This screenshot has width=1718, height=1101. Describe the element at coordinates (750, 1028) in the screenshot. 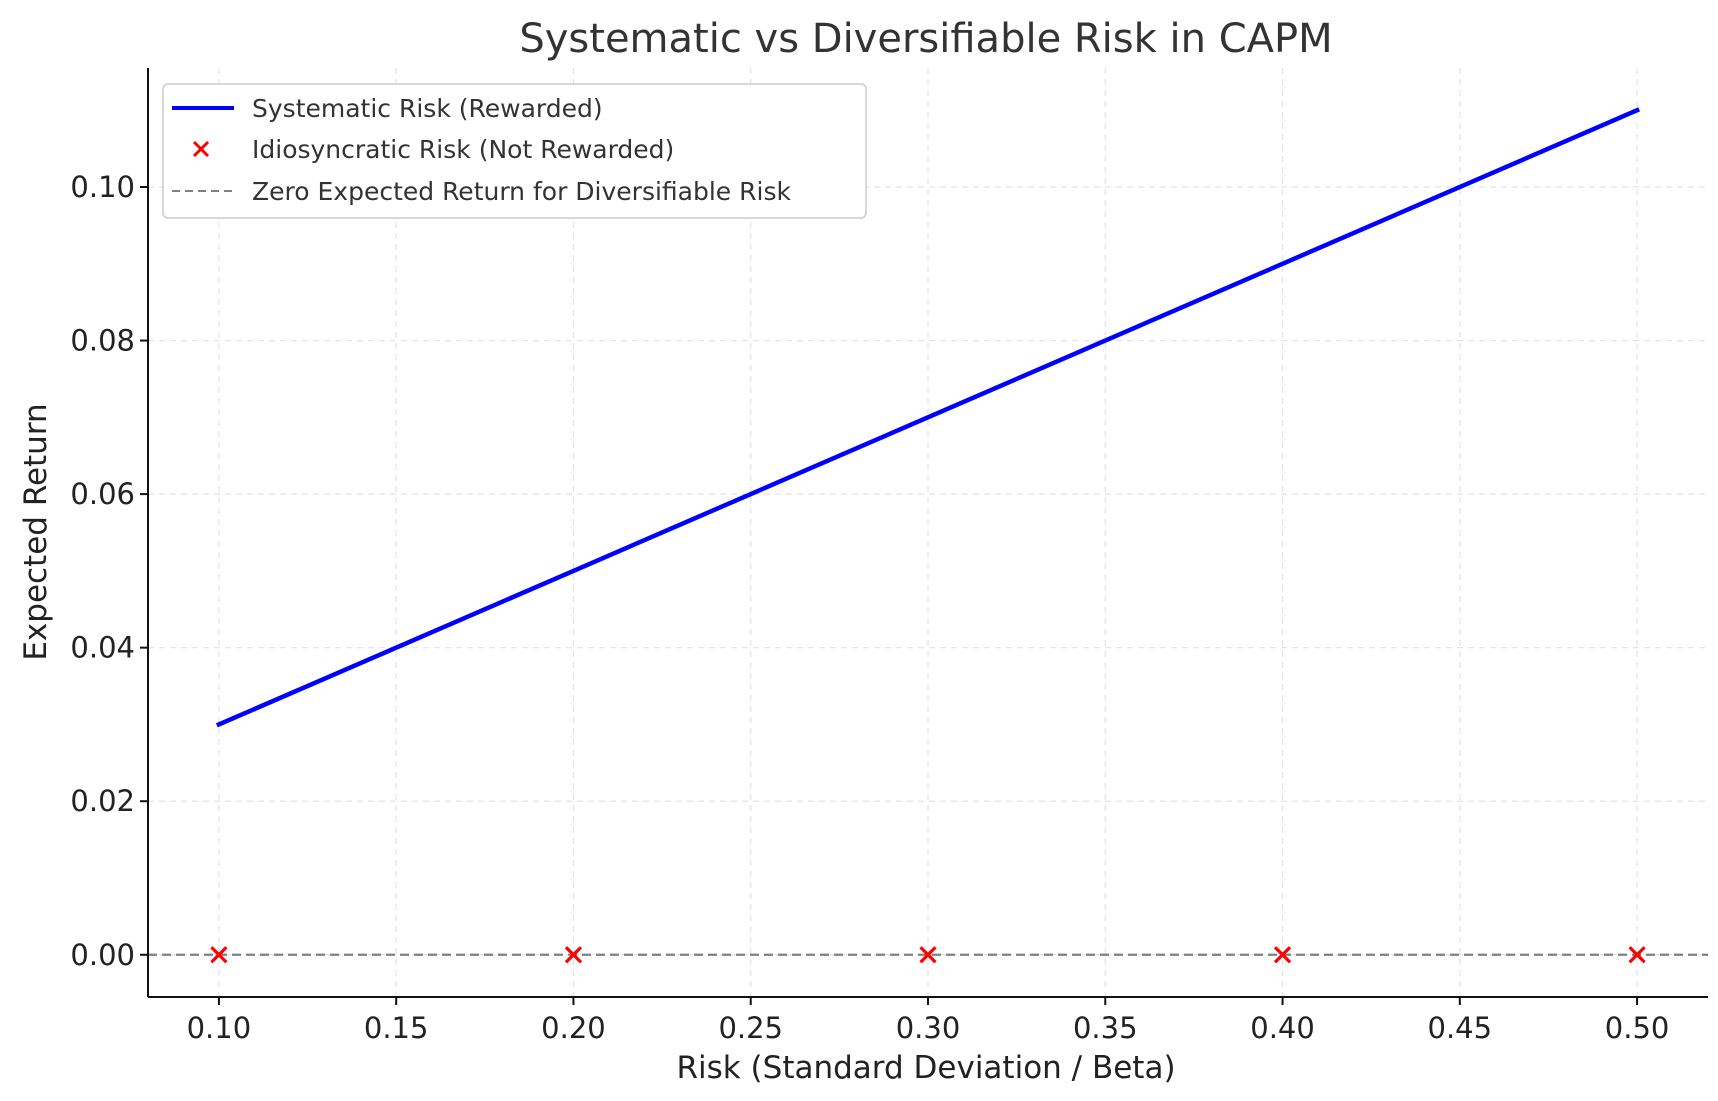

I see `x-tick-label: 0.25` at that location.